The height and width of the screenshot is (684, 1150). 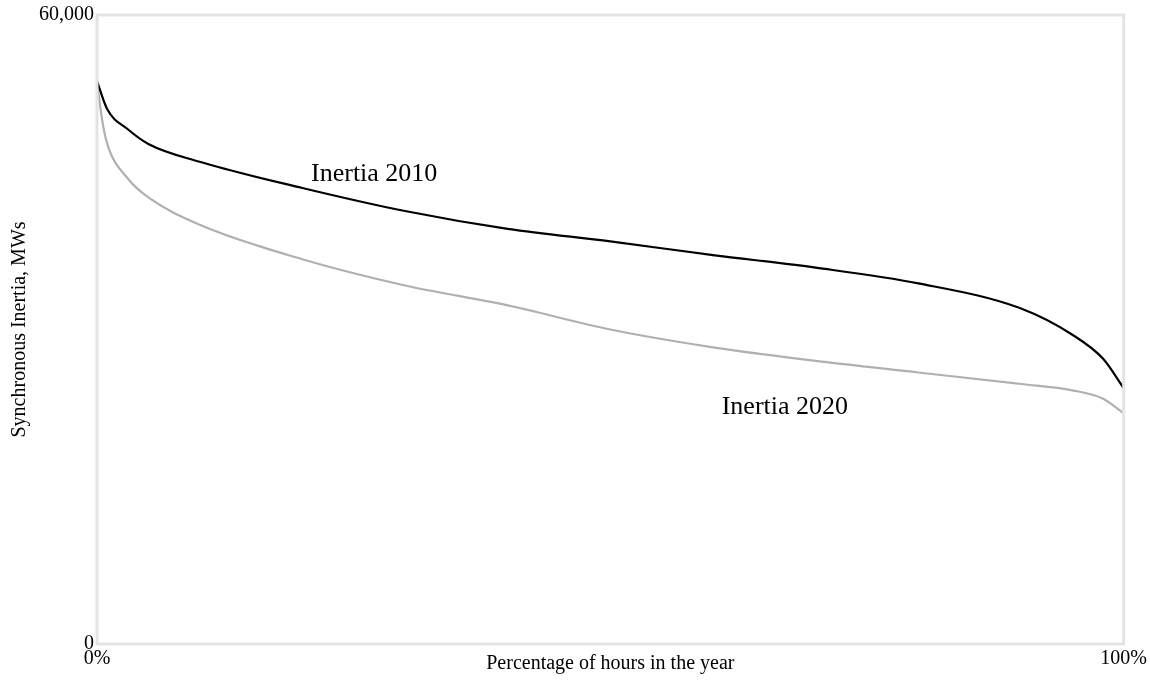 I want to click on x-tick-label: 100%, so click(x=1124, y=657).